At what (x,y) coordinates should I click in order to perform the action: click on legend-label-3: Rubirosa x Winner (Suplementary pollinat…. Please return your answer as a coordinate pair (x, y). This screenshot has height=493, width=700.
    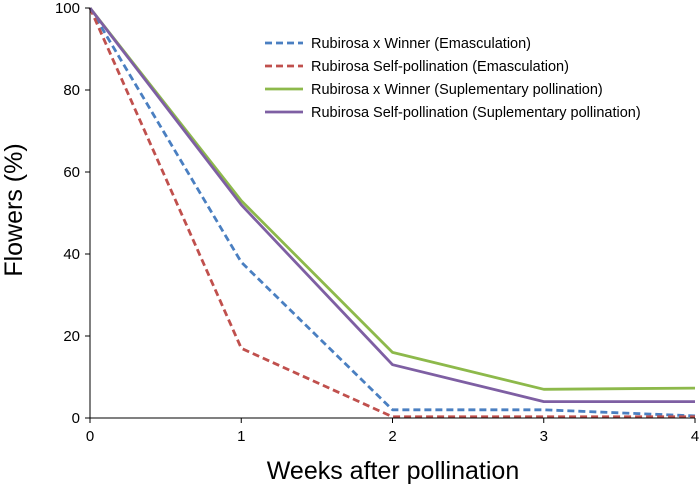
    Looking at the image, I should click on (457, 90).